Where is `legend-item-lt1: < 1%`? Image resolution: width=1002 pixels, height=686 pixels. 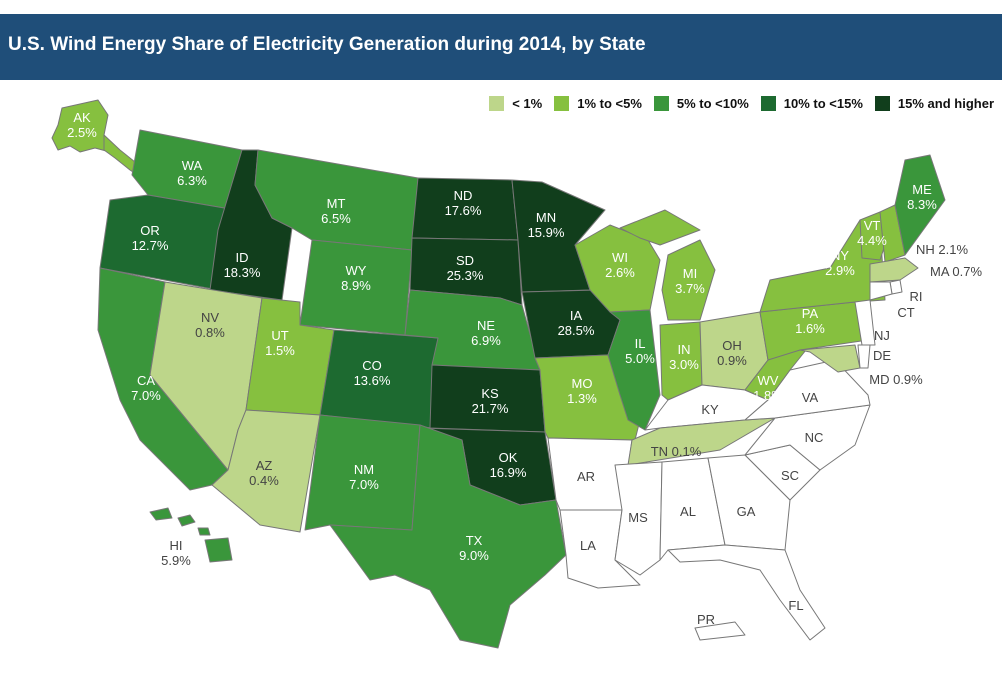
legend-item-lt1: < 1% is located at coordinates (515, 103).